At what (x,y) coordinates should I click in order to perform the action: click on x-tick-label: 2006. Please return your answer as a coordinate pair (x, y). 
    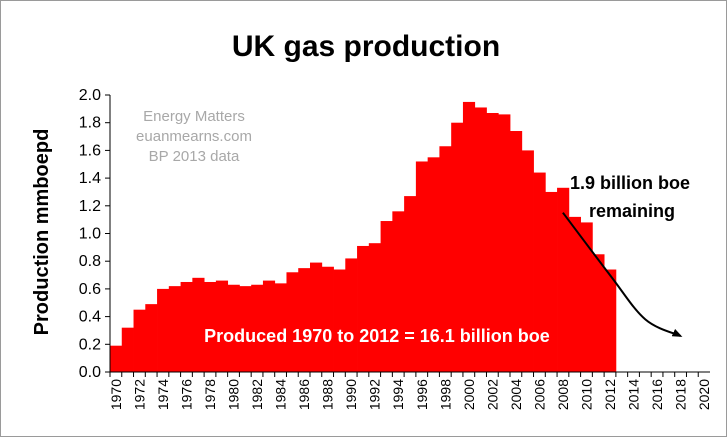
    Looking at the image, I should click on (539, 394).